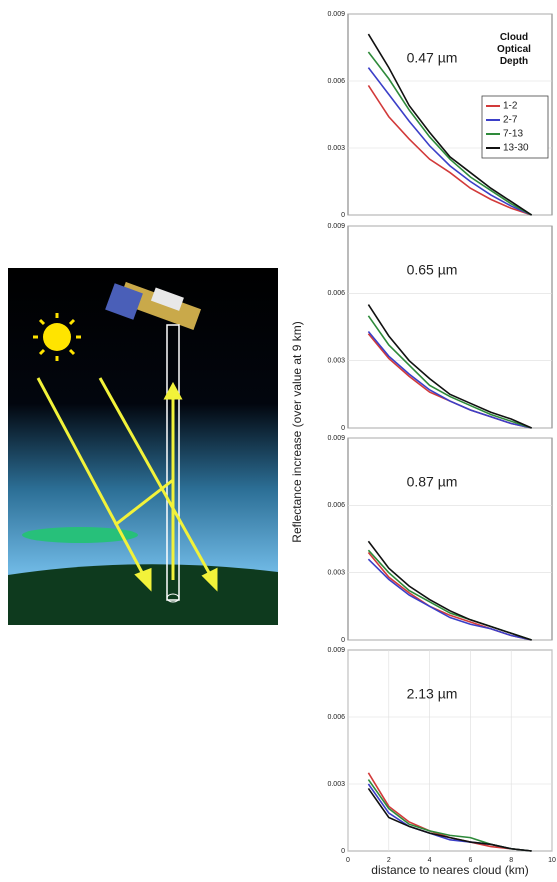 The width and height of the screenshot is (557, 882). I want to click on x-tick-label: 4, so click(430, 860).